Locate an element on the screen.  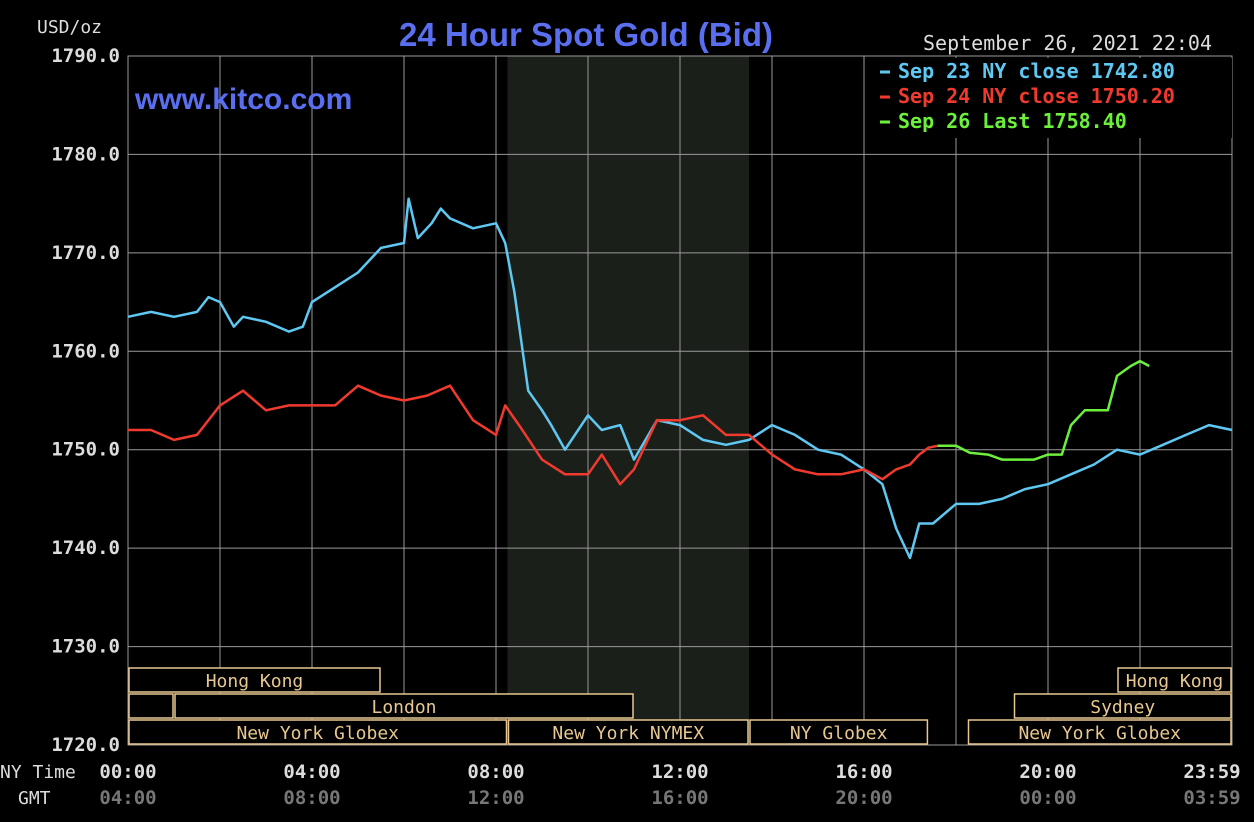
y-tick-label: 1730.0 is located at coordinates (85, 647).